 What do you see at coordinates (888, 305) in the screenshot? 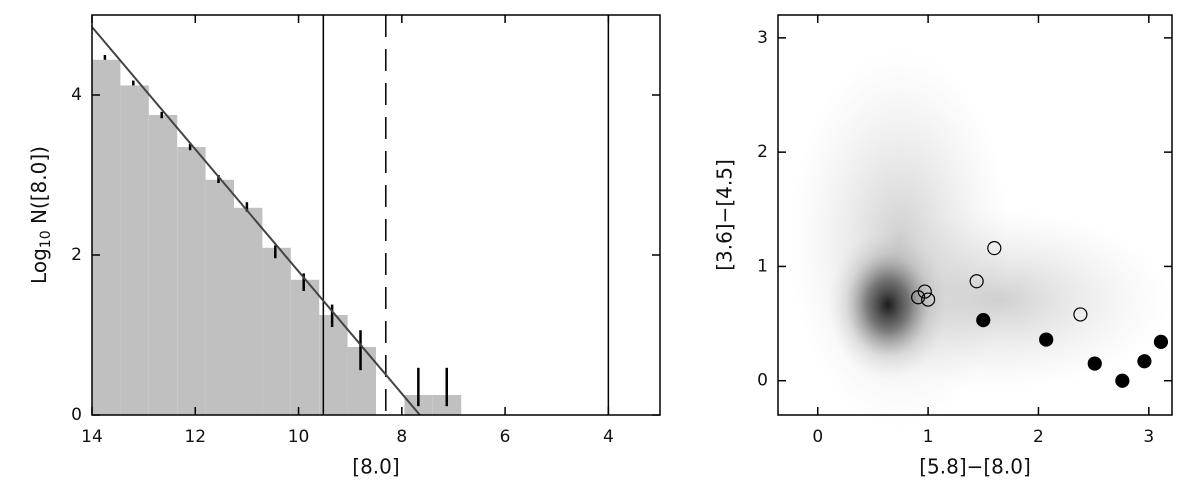
I see `density-cloud` at bounding box center [888, 305].